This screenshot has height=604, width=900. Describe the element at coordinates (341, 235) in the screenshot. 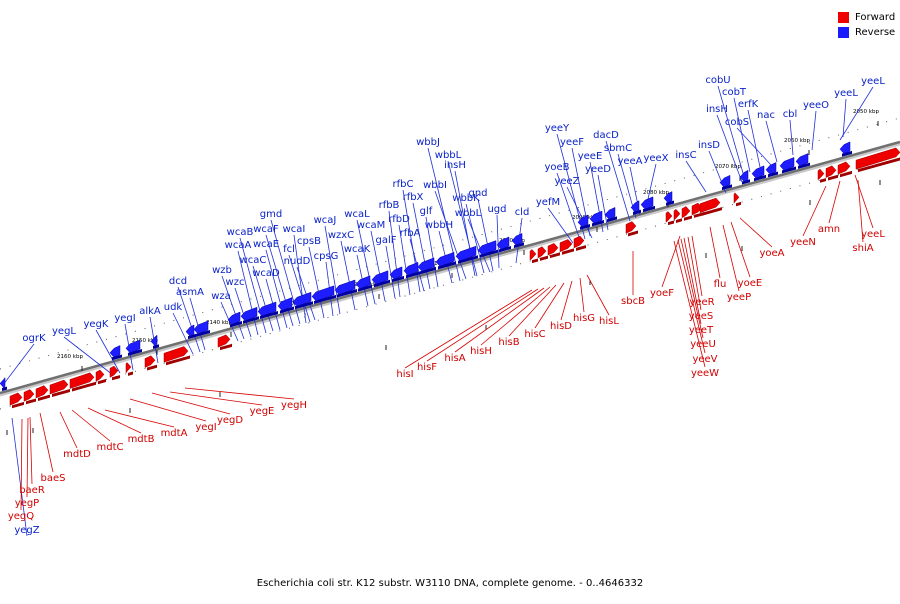

I see `reverse-gene-label: wzxC` at that location.